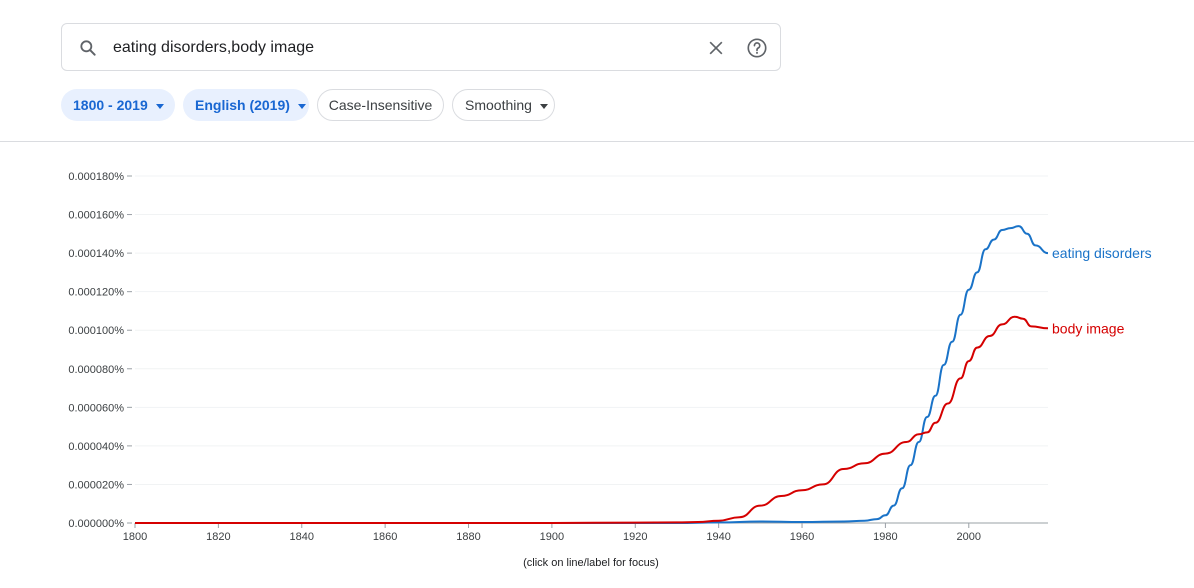  I want to click on y-tick-label: 0.000080%, so click(96, 370).